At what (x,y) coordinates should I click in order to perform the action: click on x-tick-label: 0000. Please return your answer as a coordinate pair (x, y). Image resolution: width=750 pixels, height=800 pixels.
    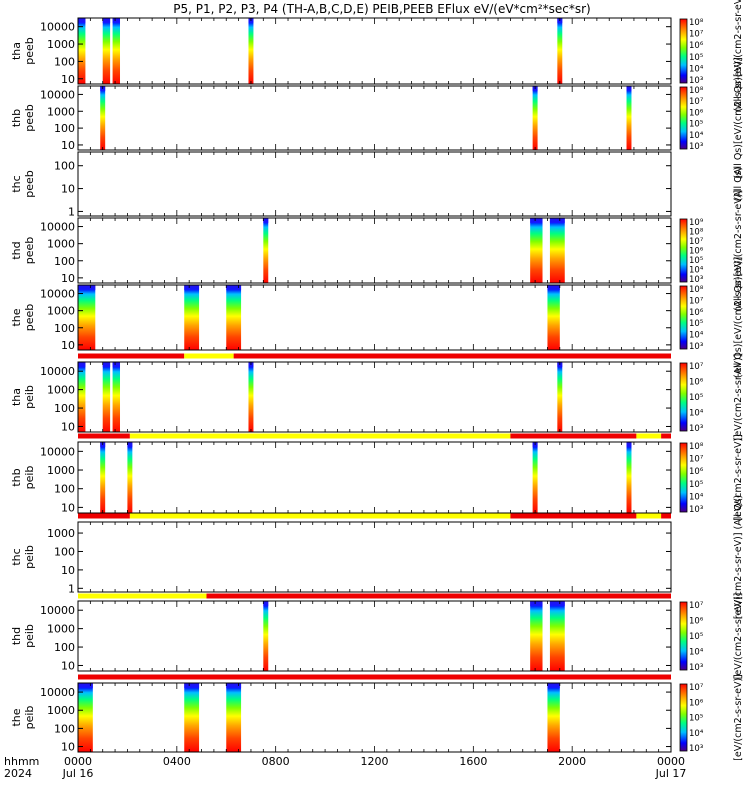
    Looking at the image, I should click on (671, 761).